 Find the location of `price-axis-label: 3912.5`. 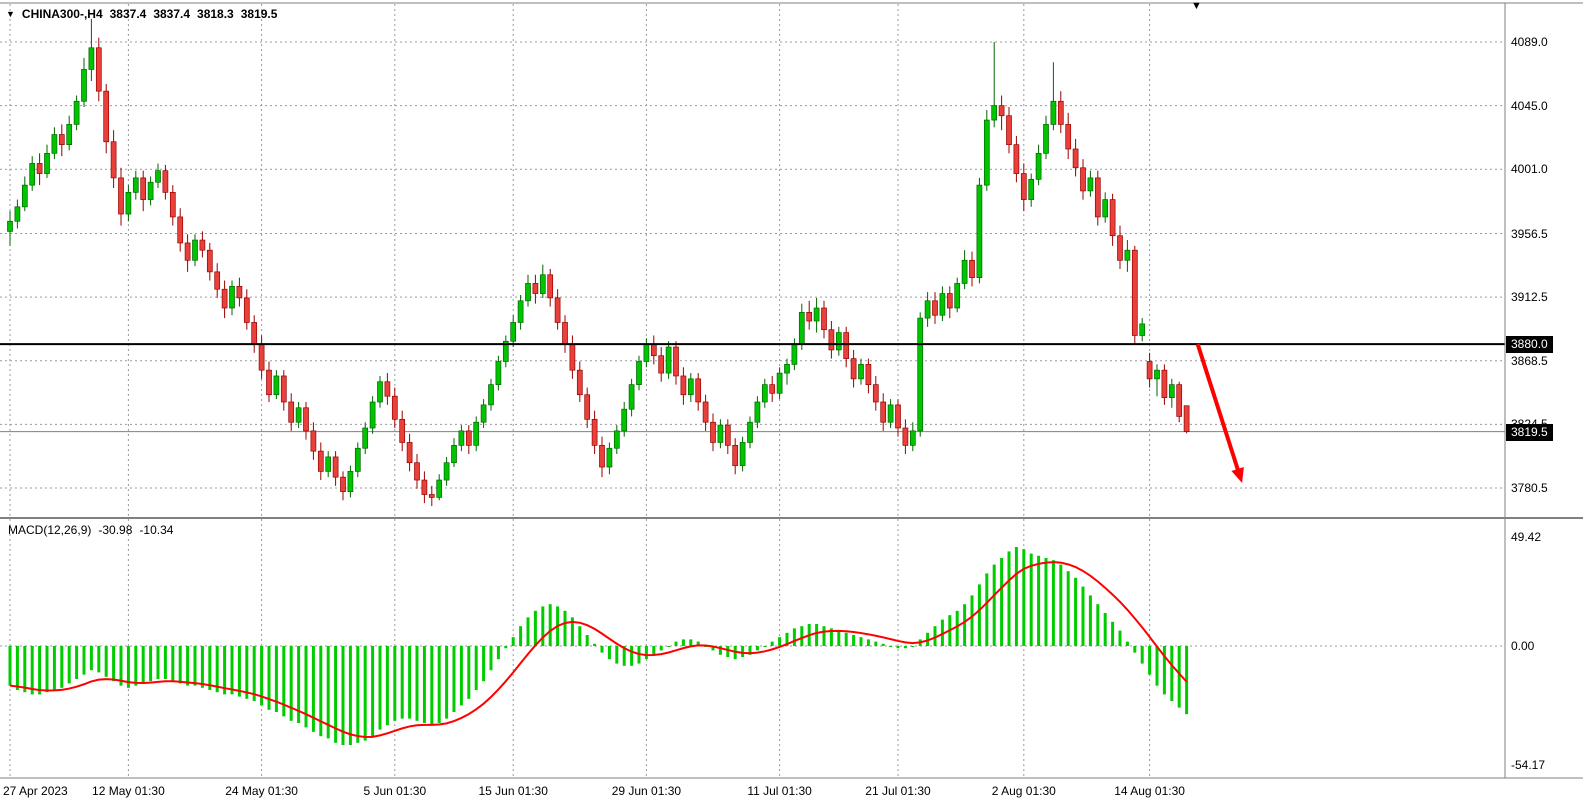

price-axis-label: 3912.5 is located at coordinates (1529, 297).